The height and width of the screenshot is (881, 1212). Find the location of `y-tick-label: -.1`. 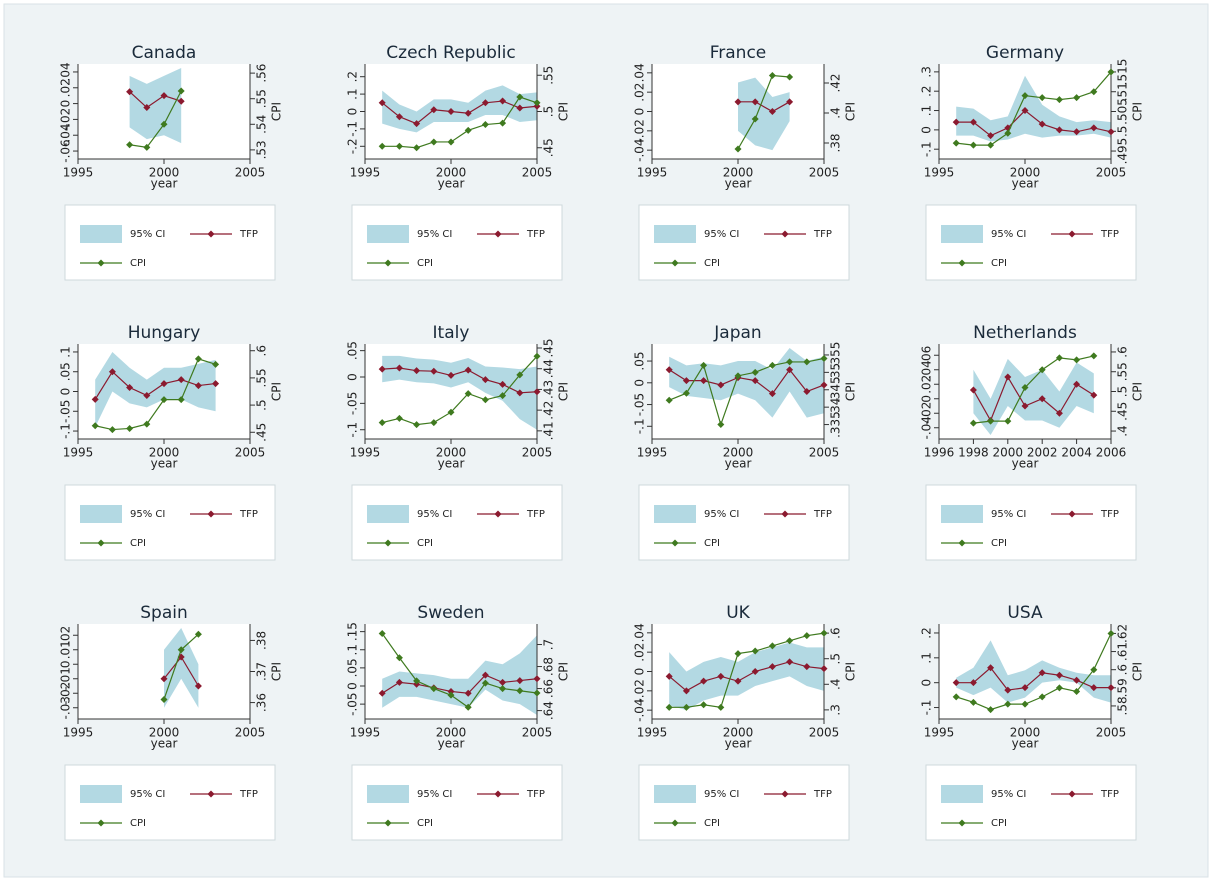

y-tick-label: -.1 is located at coordinates (353, 129).